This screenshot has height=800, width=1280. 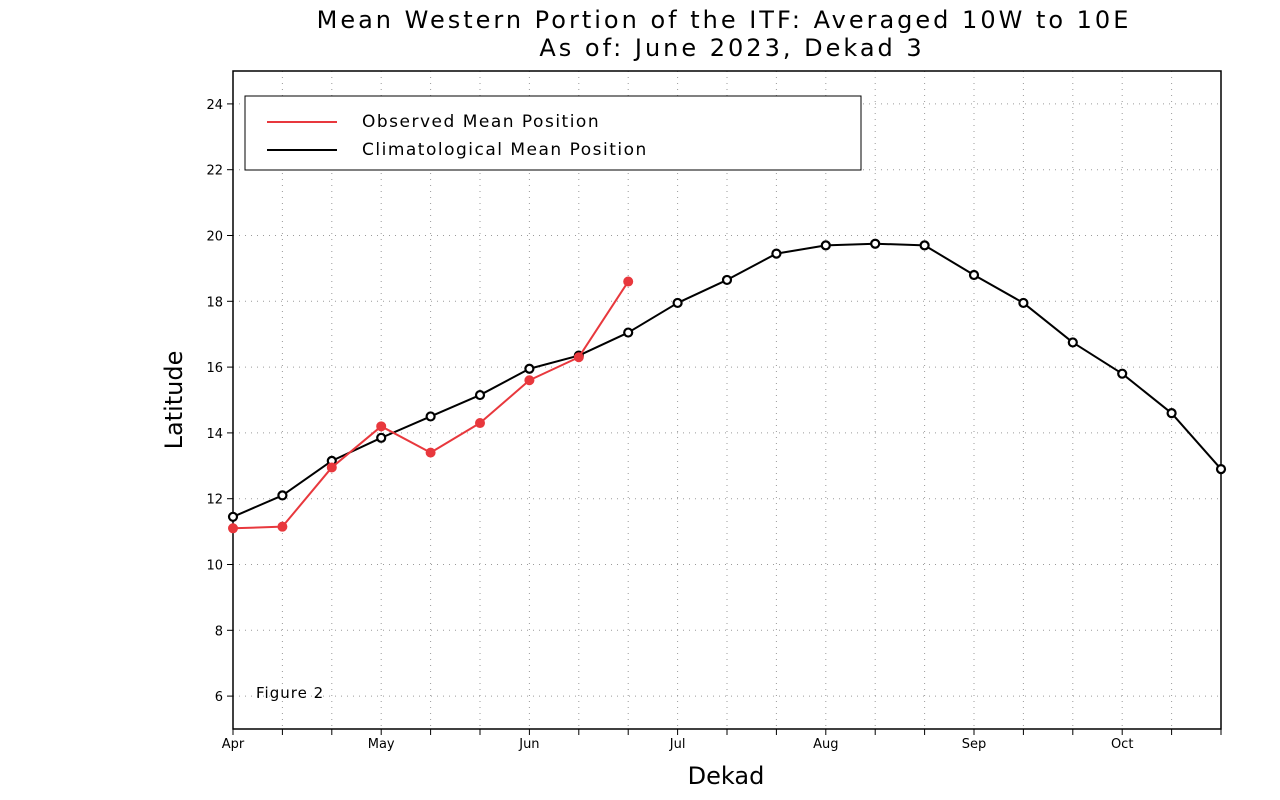 I want to click on y-tick-label: 16, so click(x=214, y=368).